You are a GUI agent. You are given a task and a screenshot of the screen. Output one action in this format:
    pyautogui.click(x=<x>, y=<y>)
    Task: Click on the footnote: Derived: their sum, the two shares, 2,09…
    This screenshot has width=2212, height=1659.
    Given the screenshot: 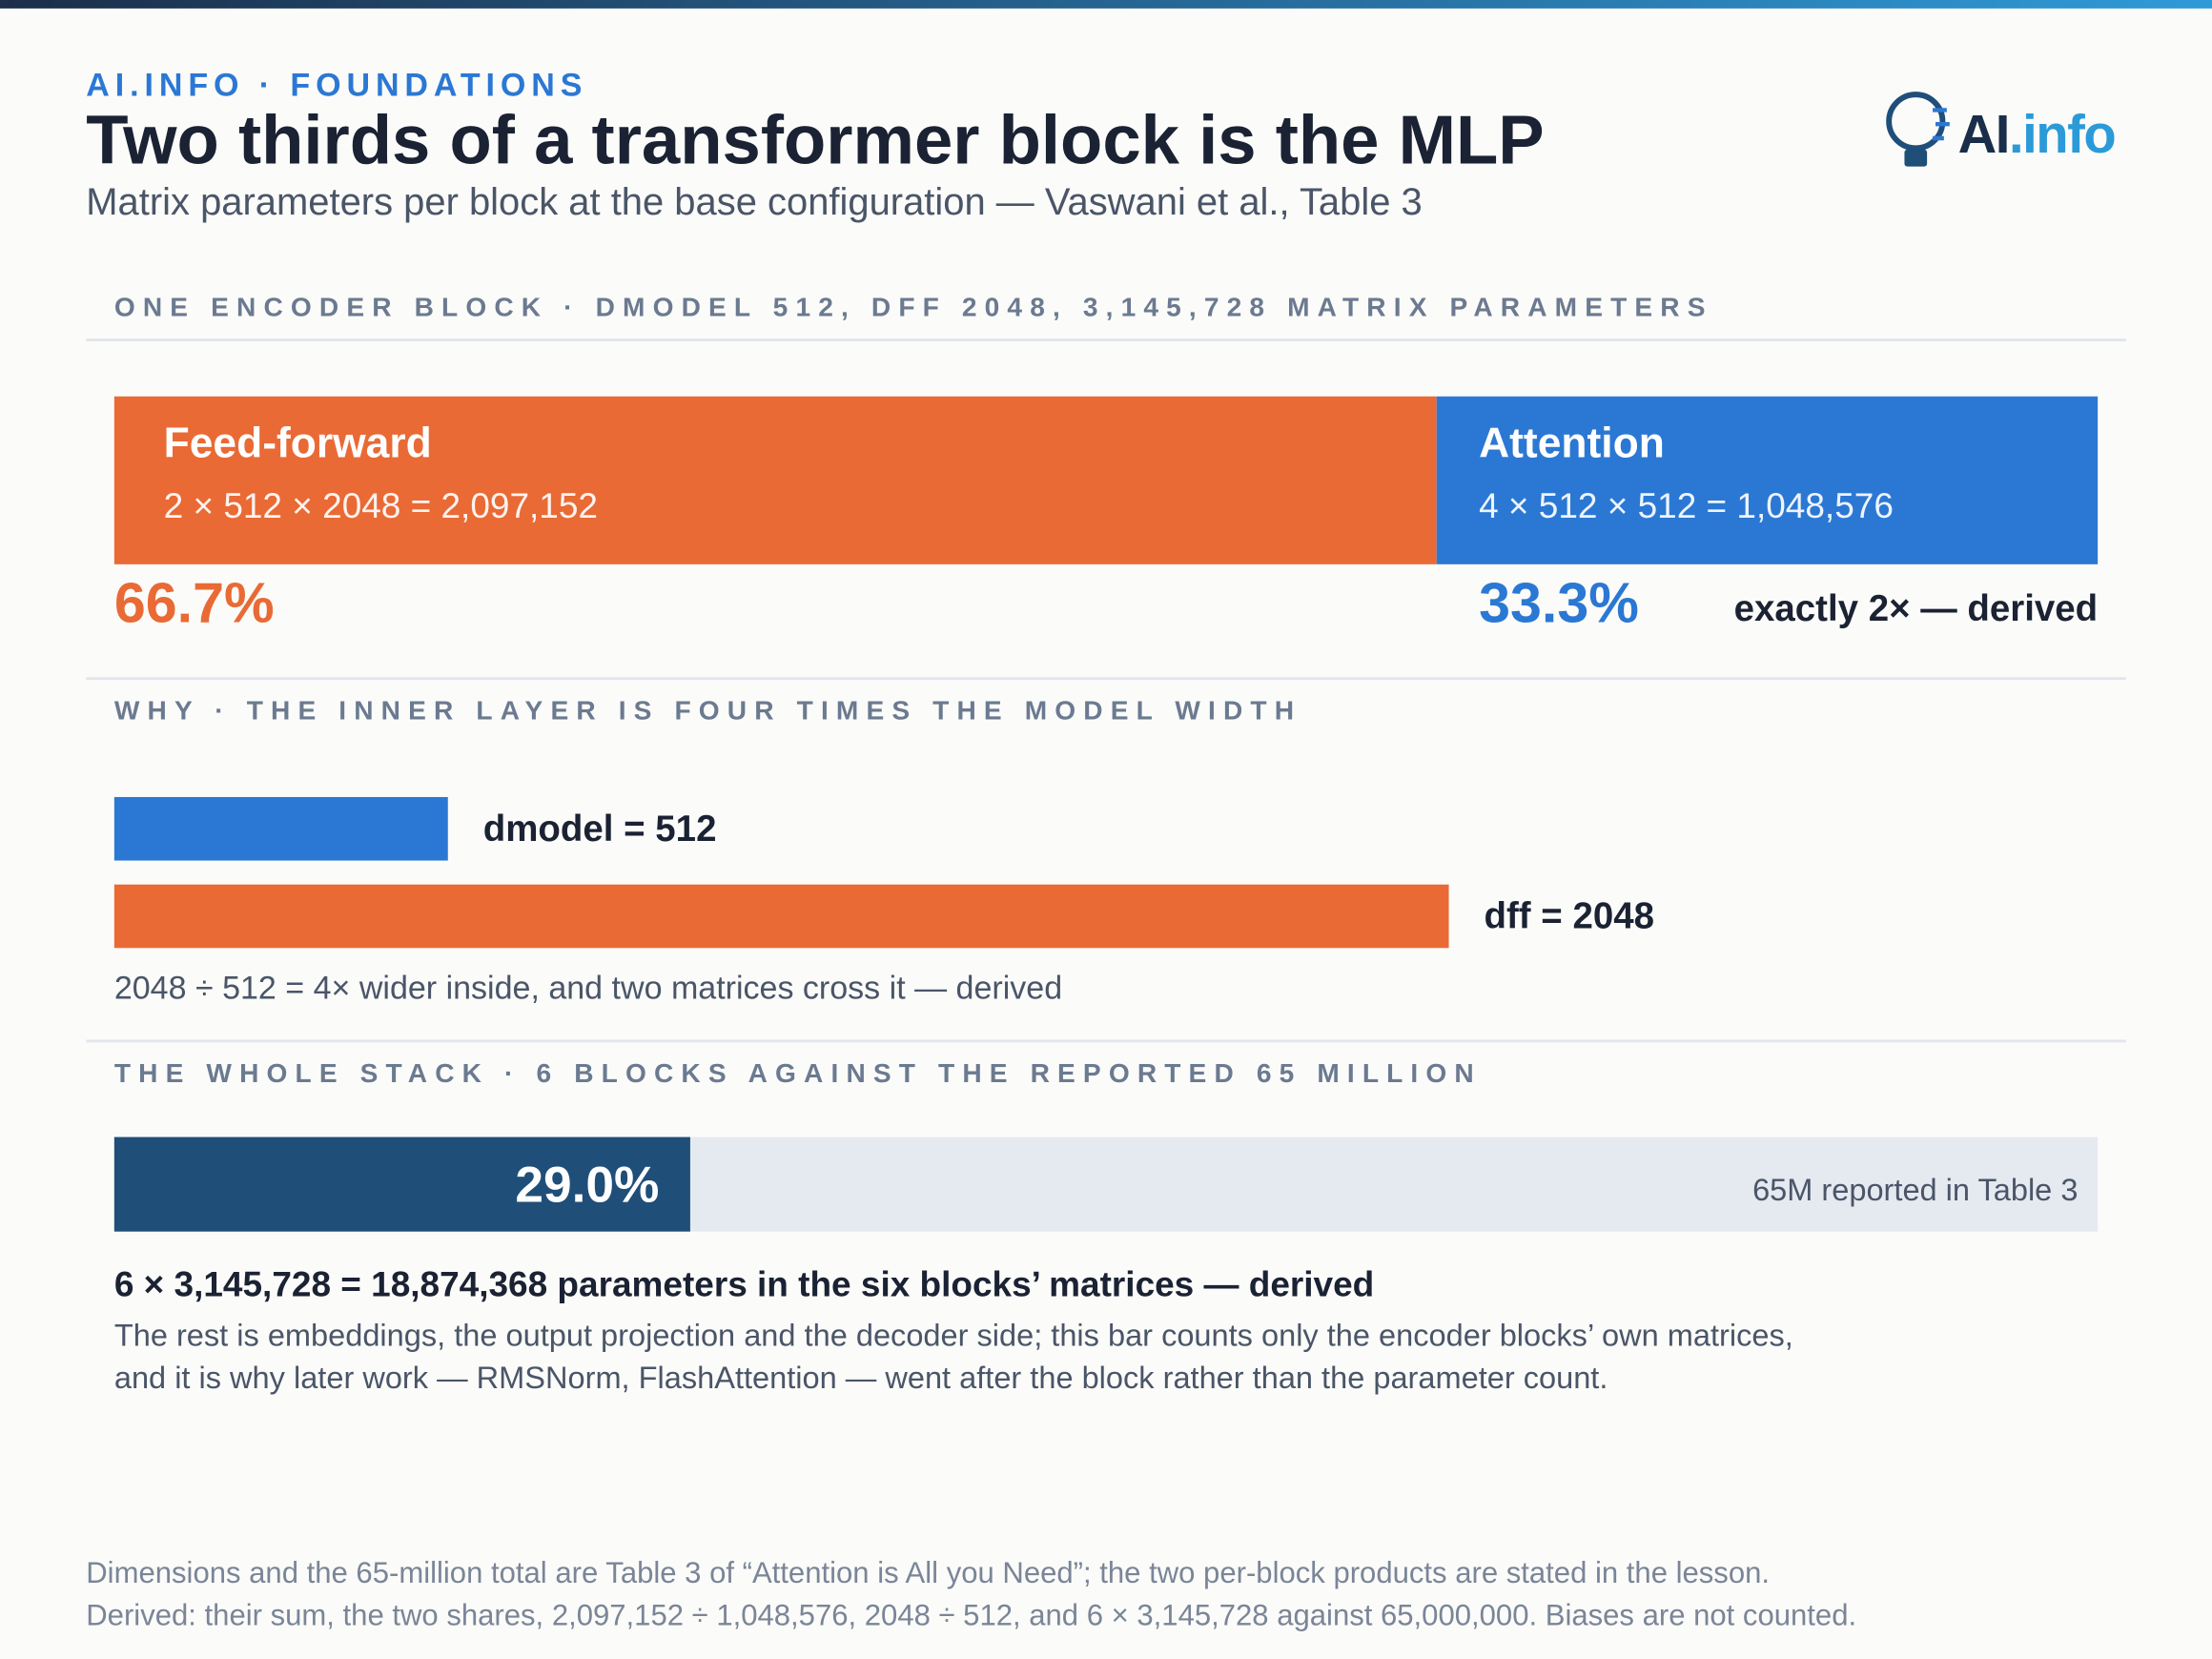 What is the action you would take?
    pyautogui.click(x=971, y=1614)
    